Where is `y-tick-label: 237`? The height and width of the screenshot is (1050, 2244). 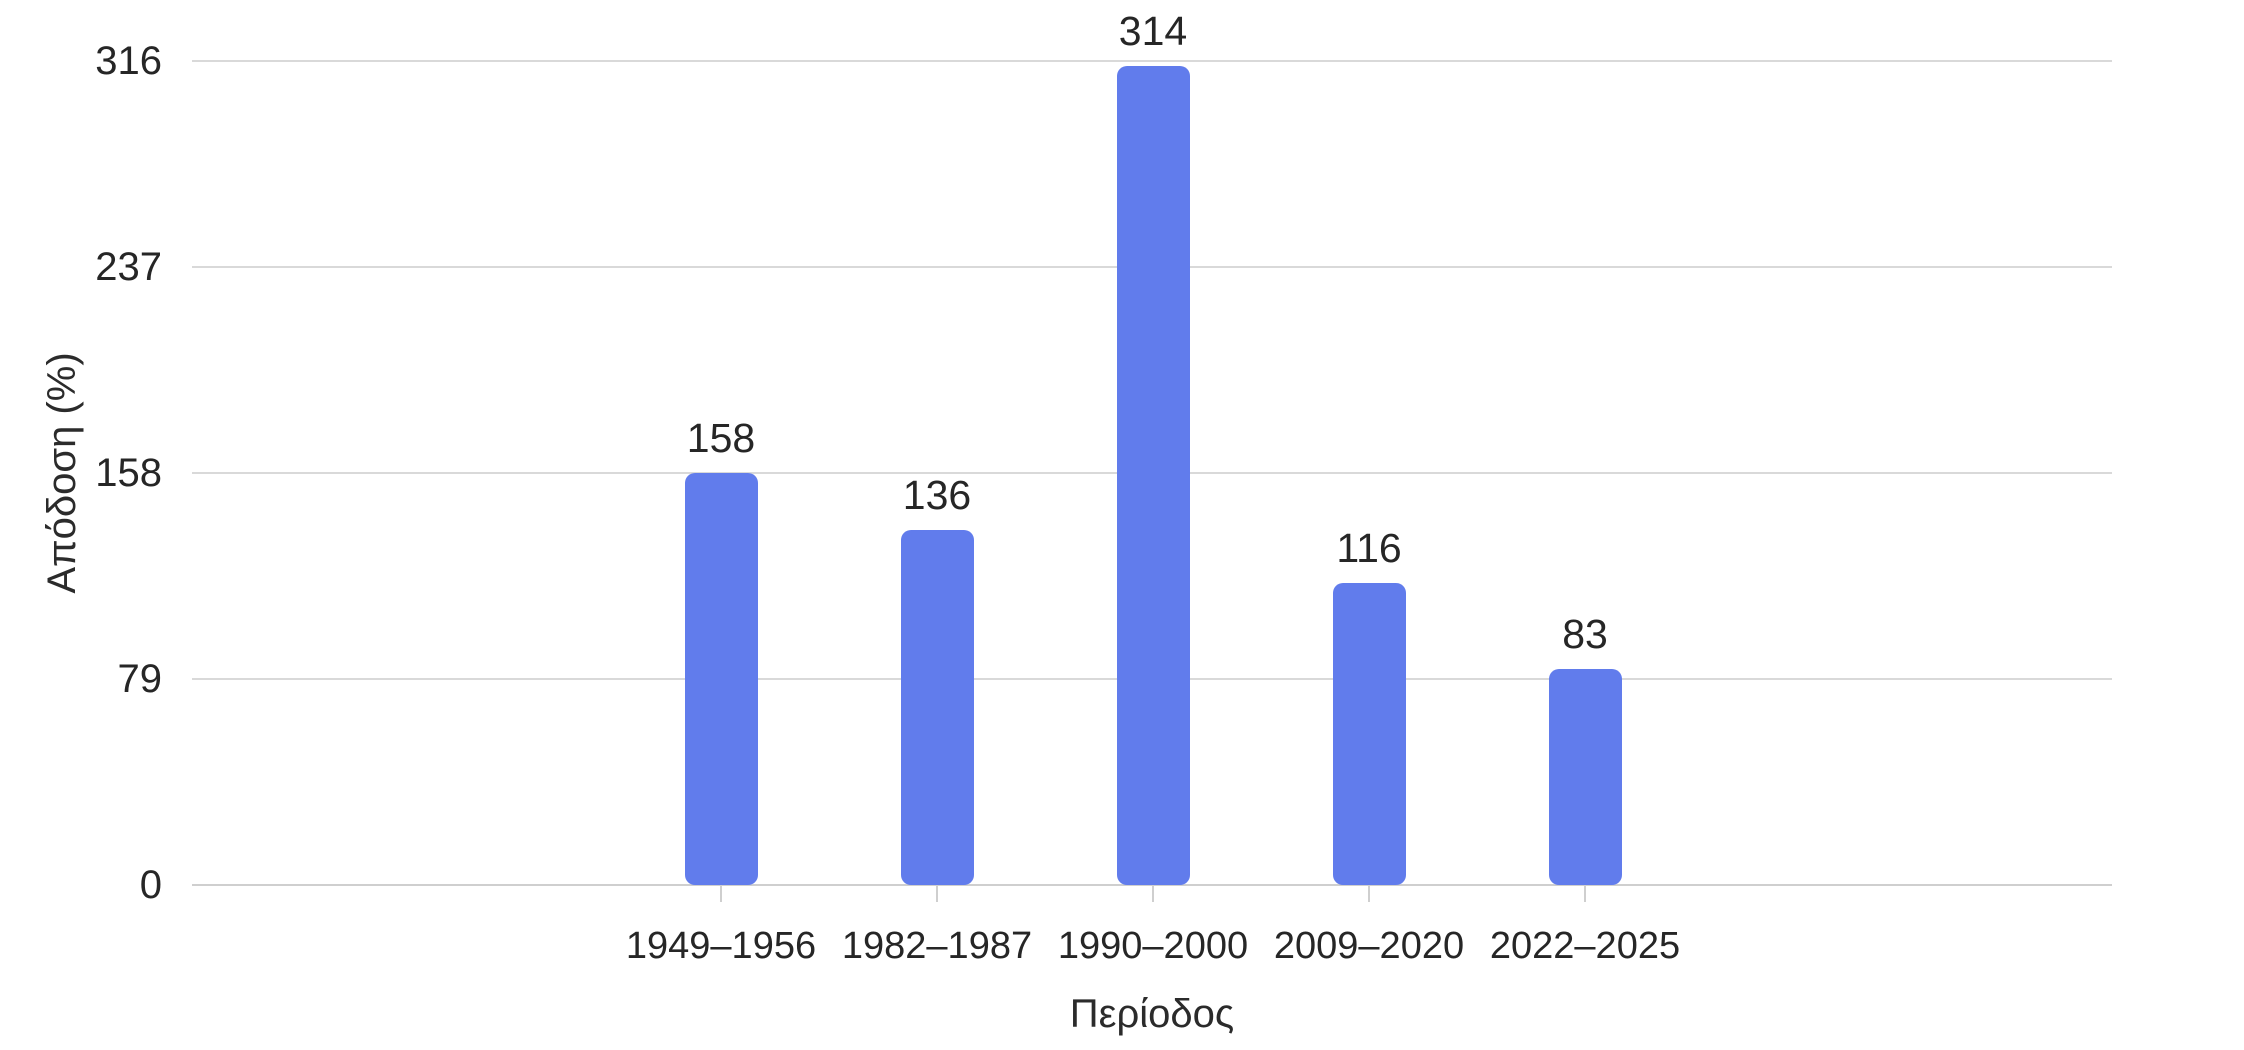 y-tick-label: 237 is located at coordinates (128, 267).